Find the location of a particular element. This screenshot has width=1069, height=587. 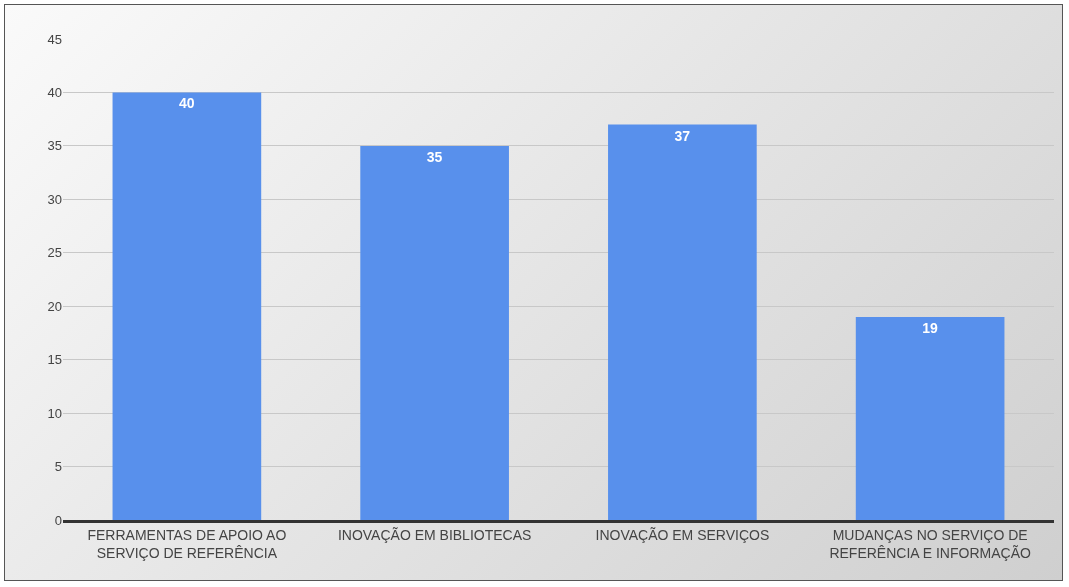

y-tick-label: 0 is located at coordinates (58, 520).